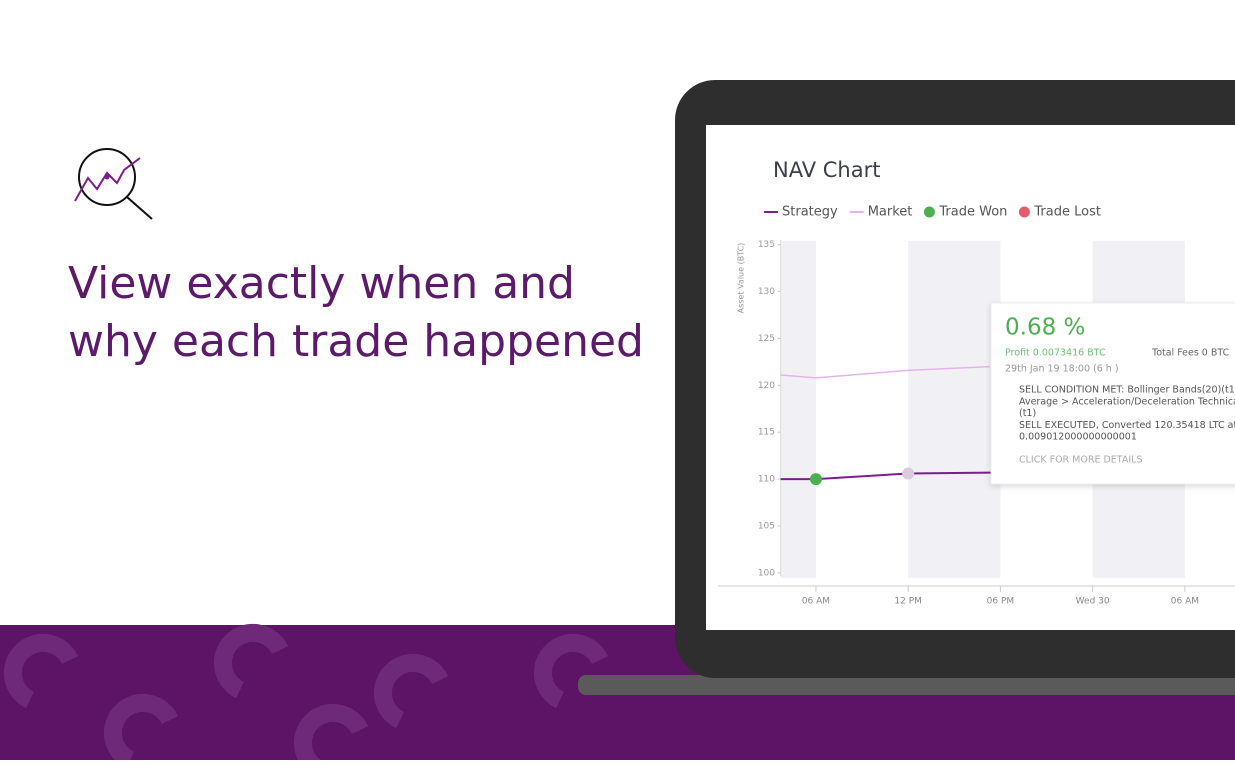  What do you see at coordinates (766, 339) in the screenshot?
I see `y-tick-label: 125` at bounding box center [766, 339].